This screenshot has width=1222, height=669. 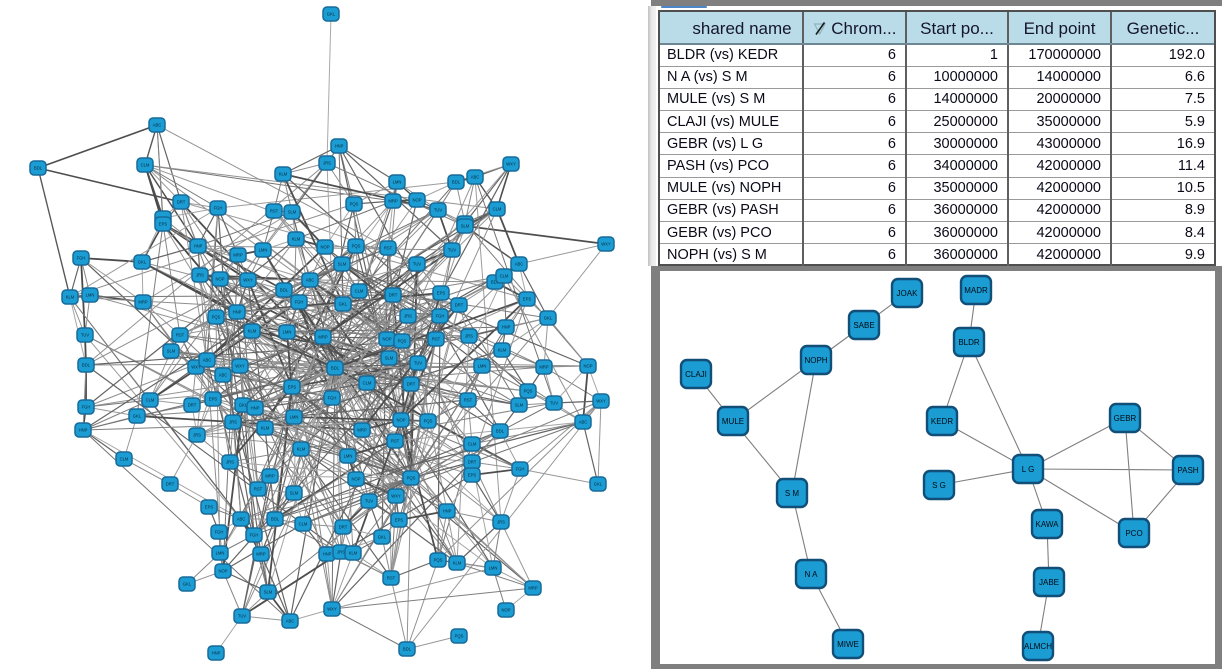 I want to click on svg-text: JOAK, so click(x=908, y=293).